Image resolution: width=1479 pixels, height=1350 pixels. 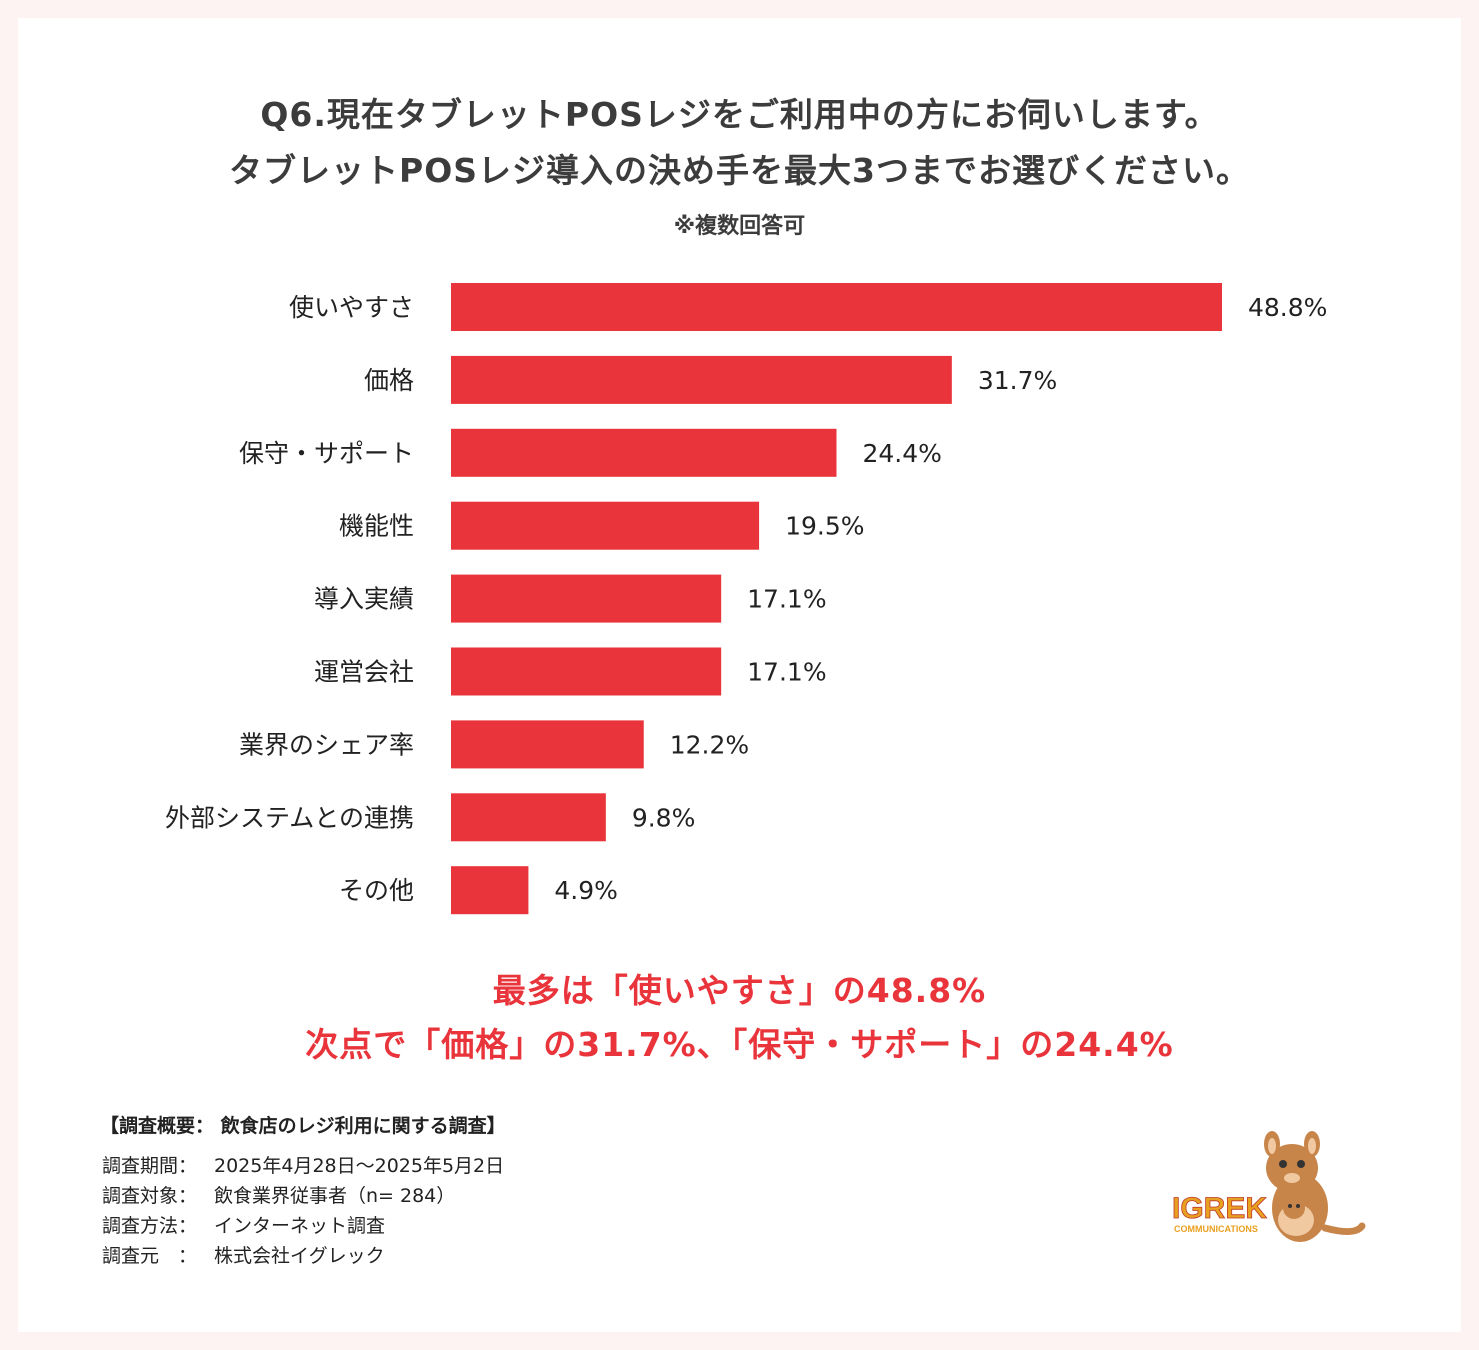 What do you see at coordinates (150, 1196) in the screenshot?
I see `survey-key: 調査対象：` at bounding box center [150, 1196].